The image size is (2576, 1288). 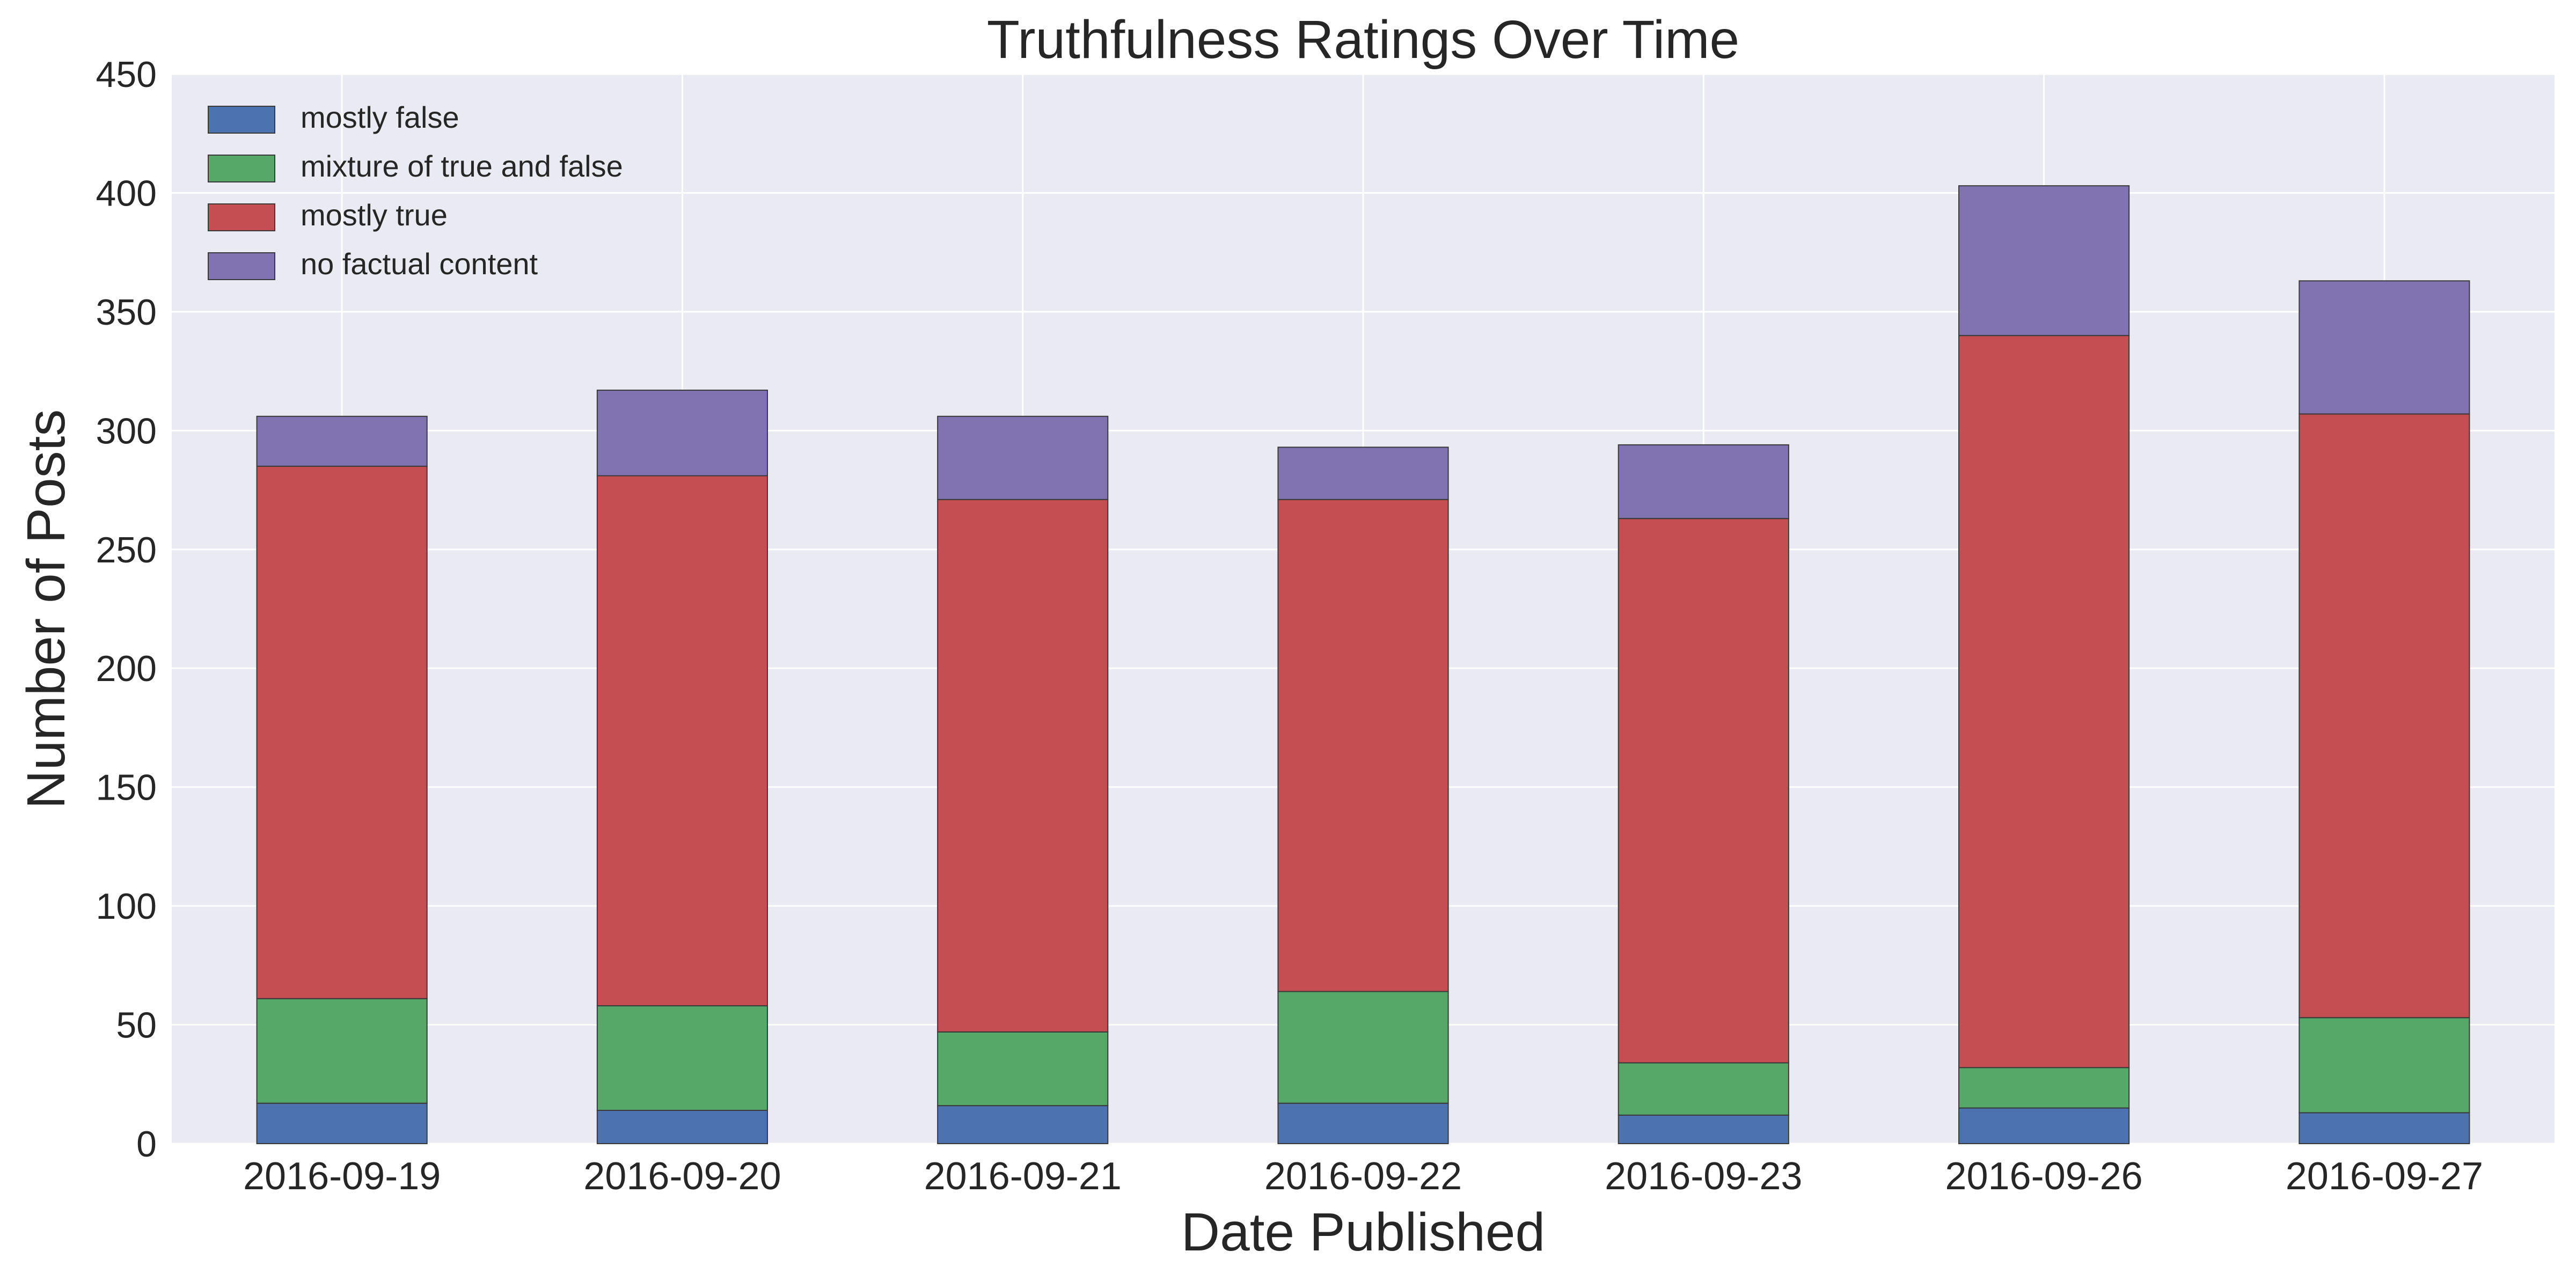 What do you see at coordinates (126, 431) in the screenshot?
I see `y-tick-label: 300` at bounding box center [126, 431].